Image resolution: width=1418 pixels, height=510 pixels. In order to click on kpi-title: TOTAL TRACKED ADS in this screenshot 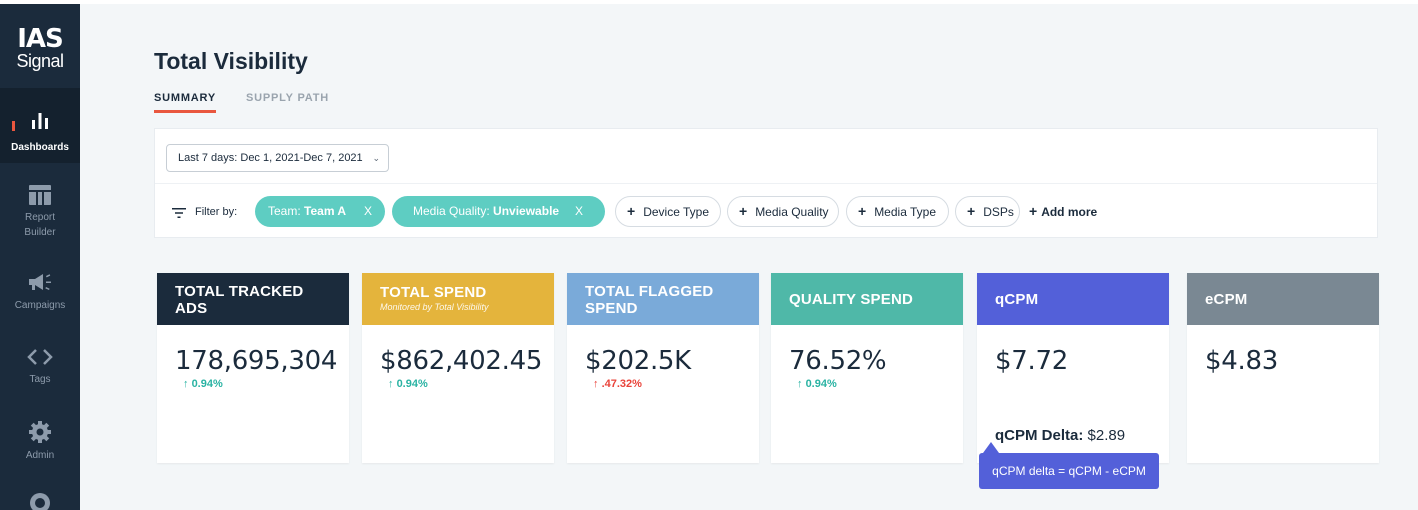, I will do `click(239, 300)`.